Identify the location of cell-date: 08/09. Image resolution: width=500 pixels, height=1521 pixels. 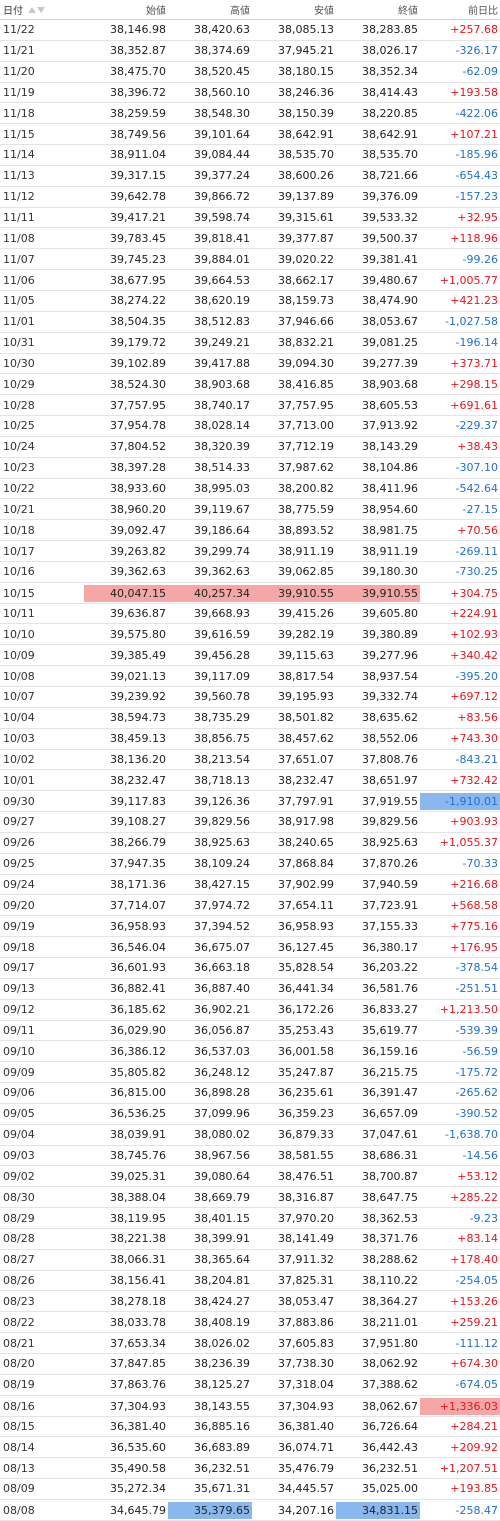
(19, 1489).